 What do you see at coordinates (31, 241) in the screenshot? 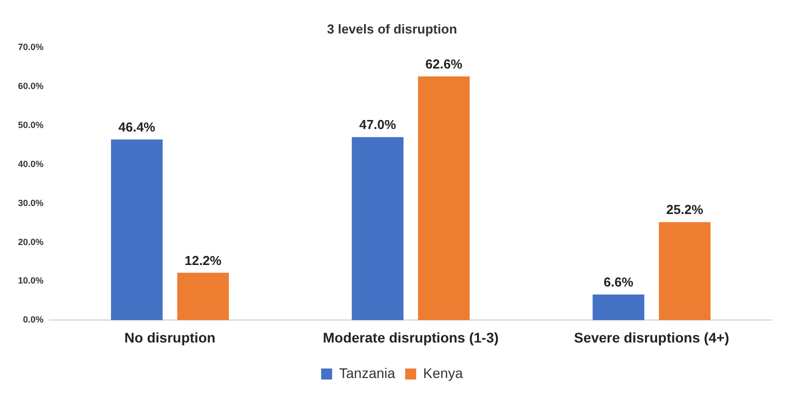
I see `y-tick-label: 20.0%` at bounding box center [31, 241].